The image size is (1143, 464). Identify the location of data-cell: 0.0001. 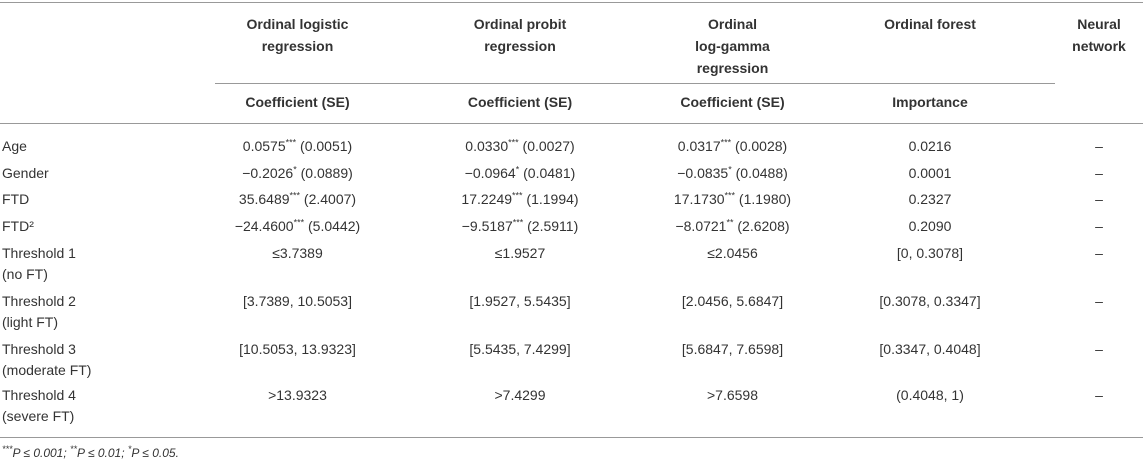
(930, 172).